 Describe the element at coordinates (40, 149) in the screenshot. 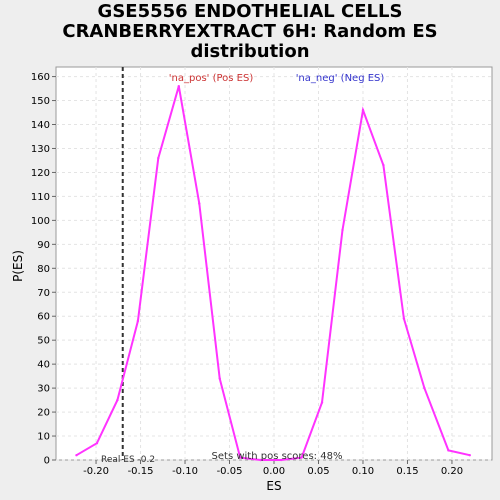

I see `y-tick-label: 130` at that location.